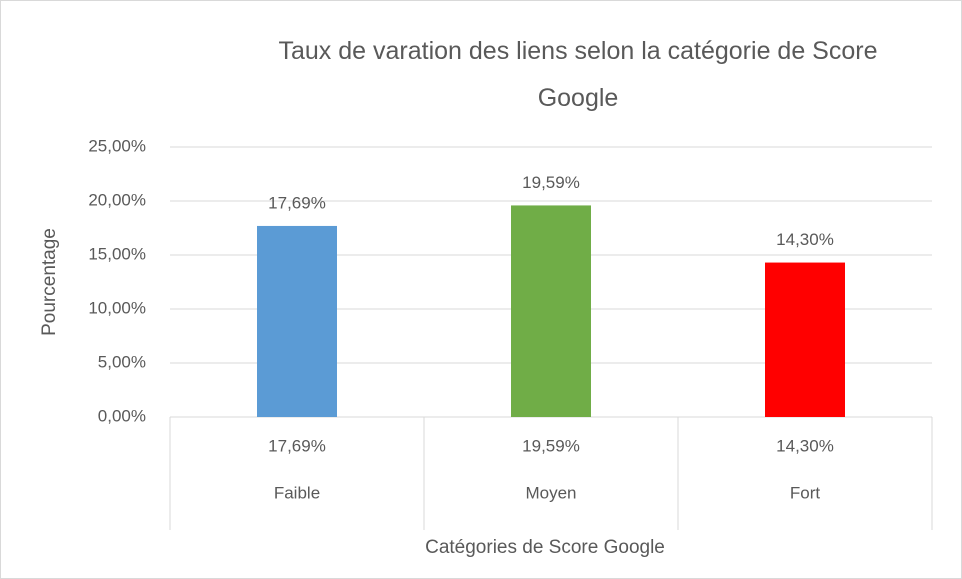  I want to click on y-tick-label: 25,00%, so click(117, 145).